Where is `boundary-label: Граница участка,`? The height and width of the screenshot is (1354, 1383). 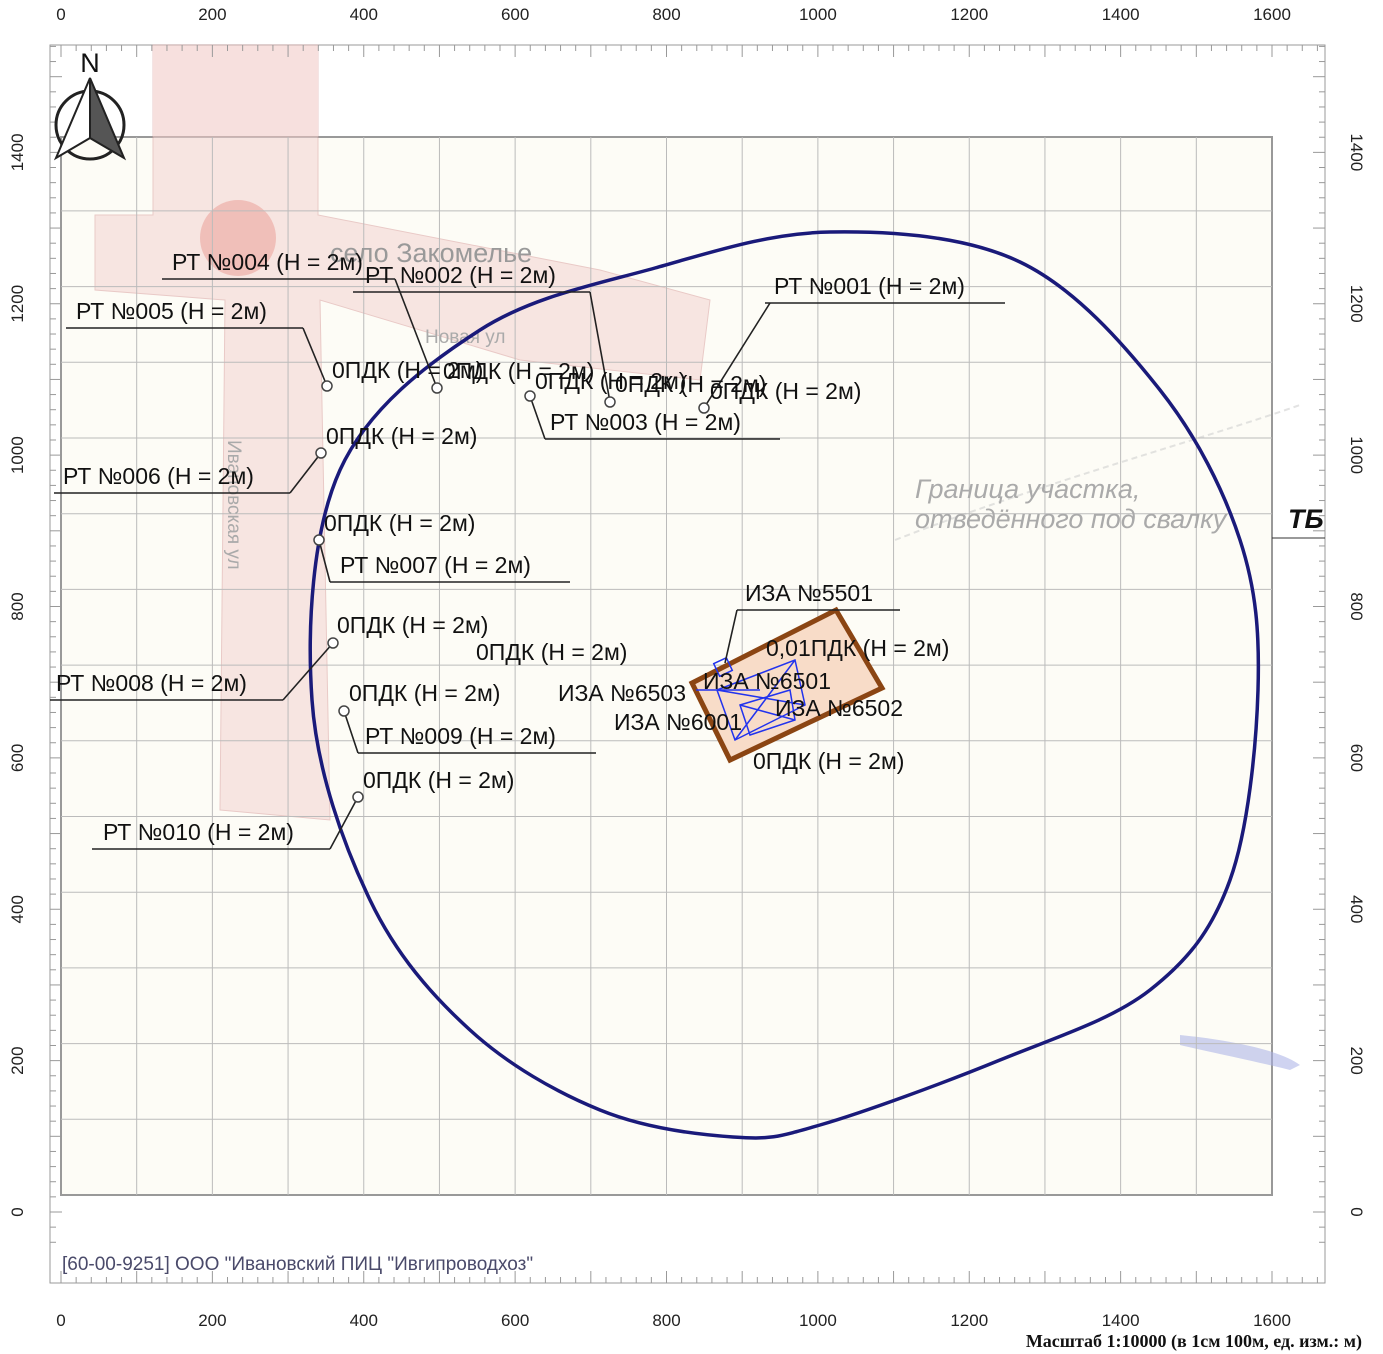 boundary-label: Граница участка, is located at coordinates (1027, 489).